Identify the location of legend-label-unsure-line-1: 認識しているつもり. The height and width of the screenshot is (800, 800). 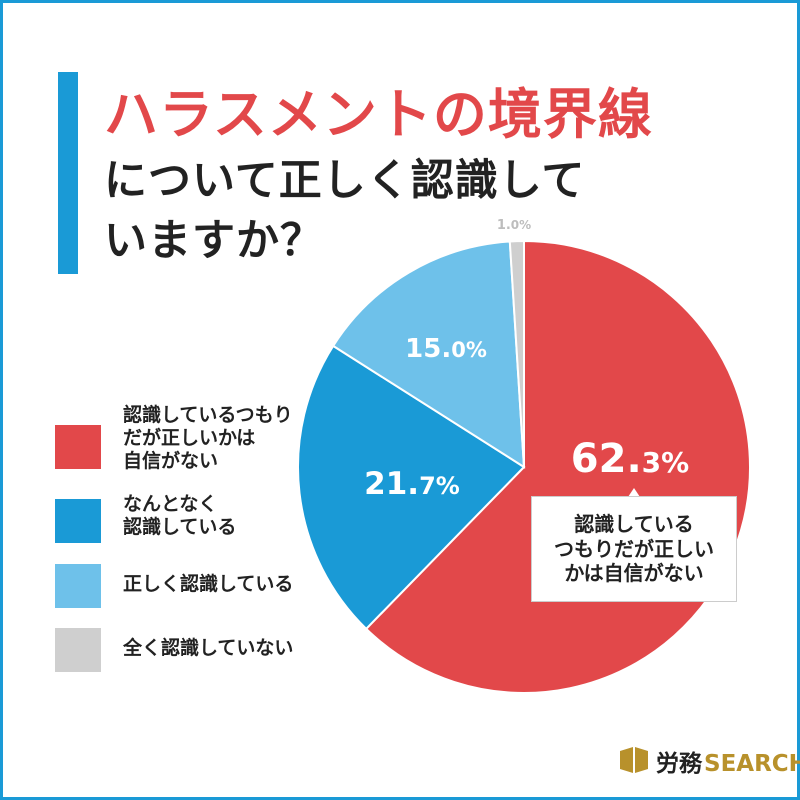
(208, 415).